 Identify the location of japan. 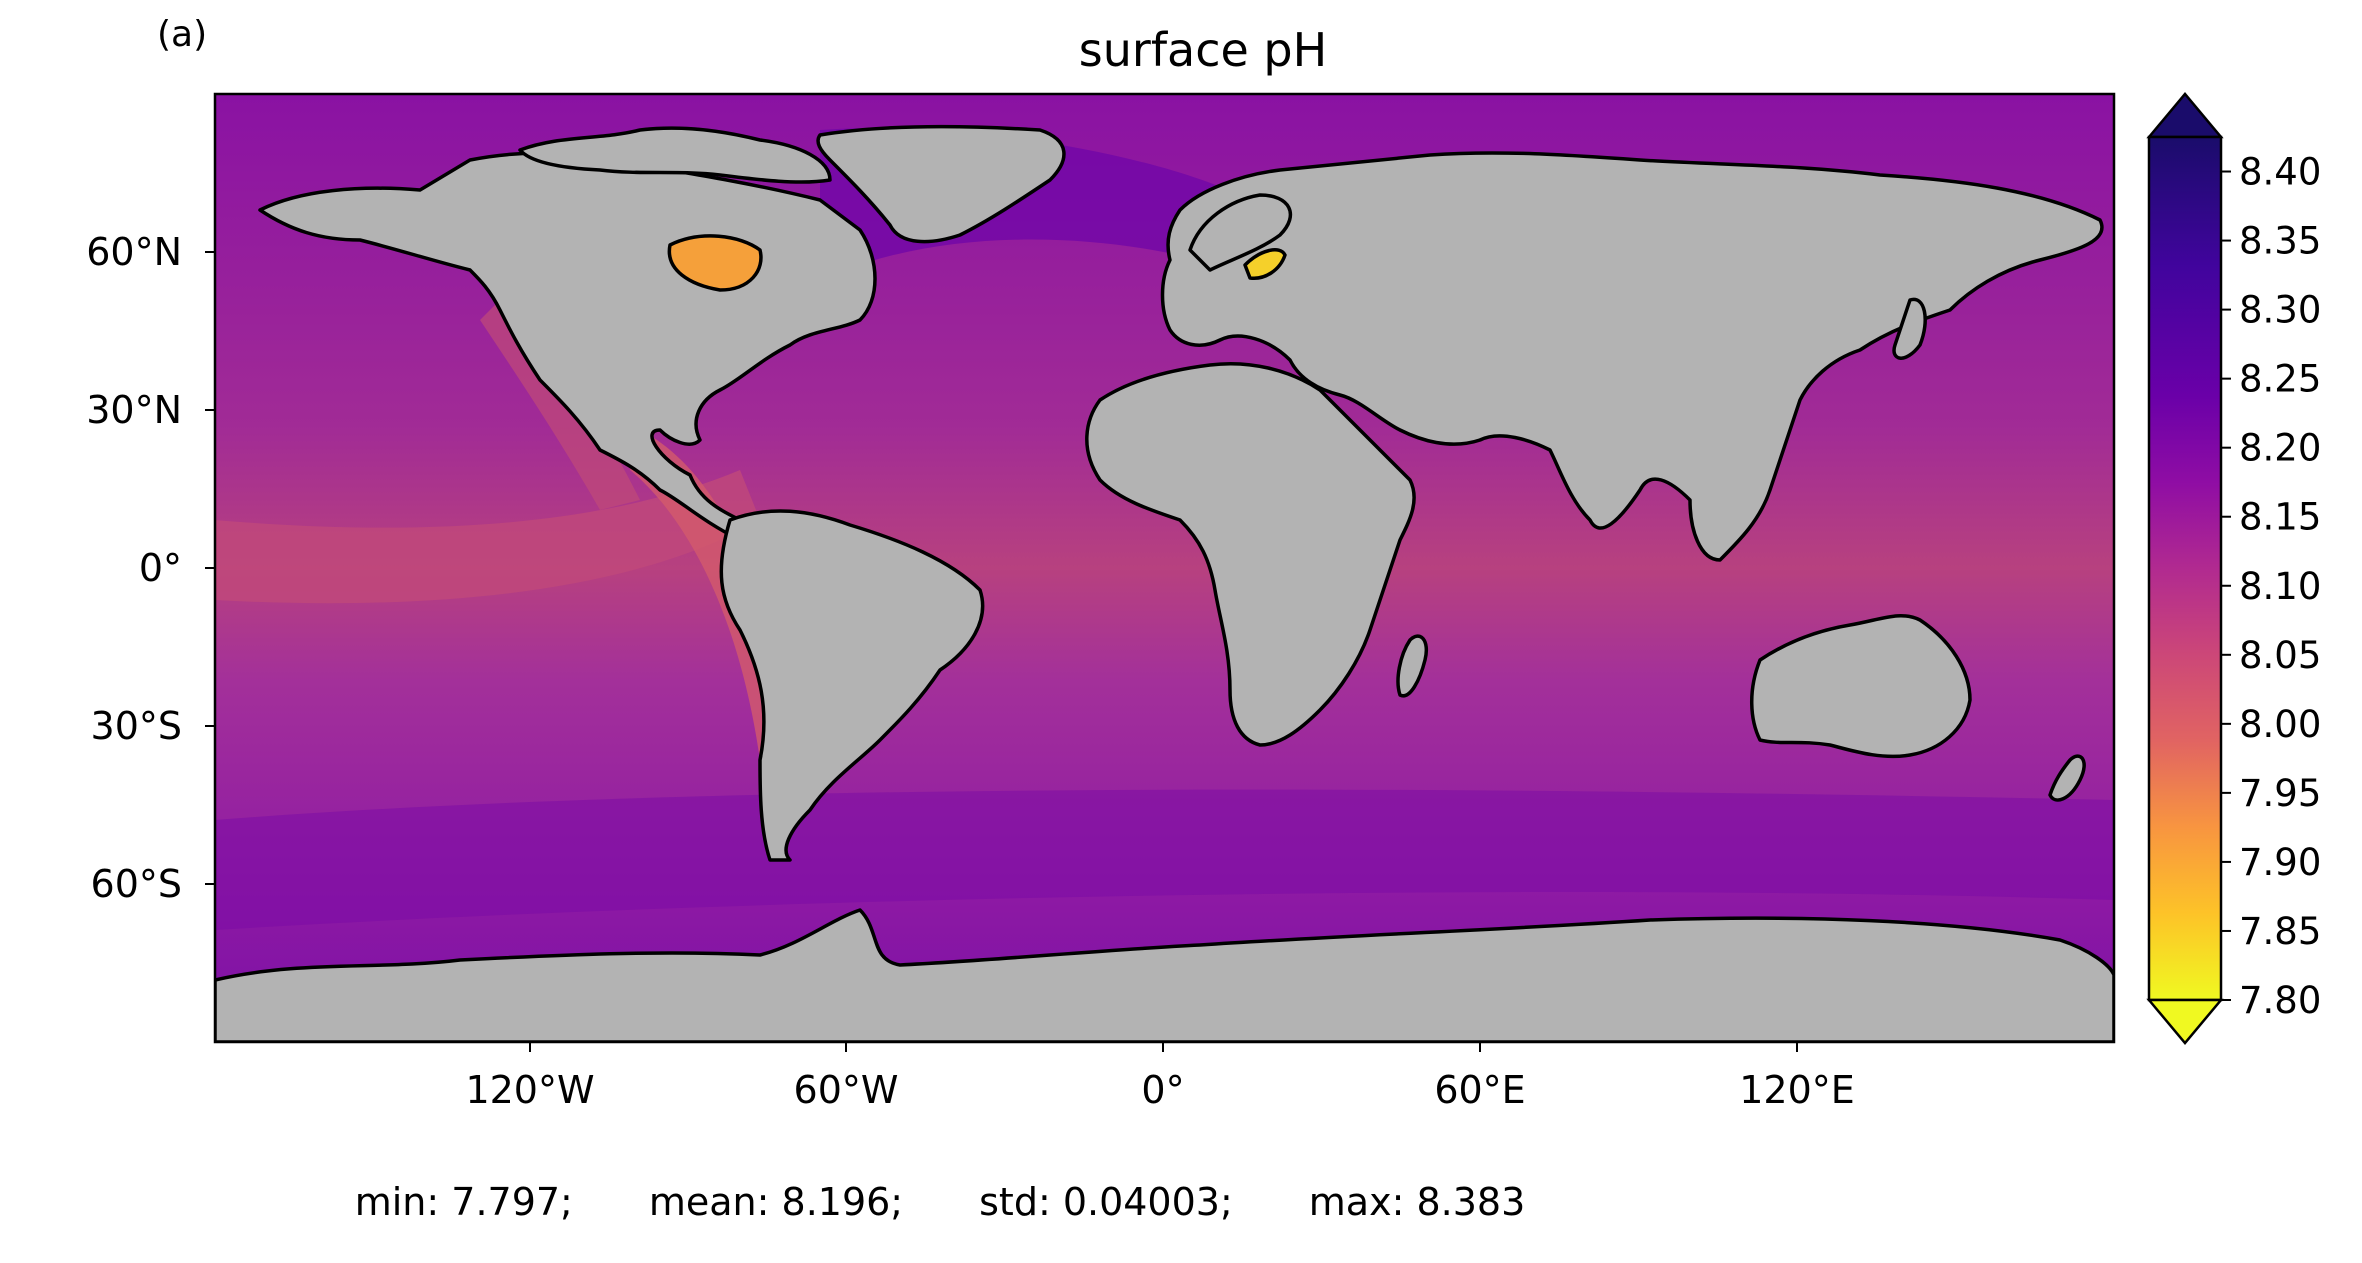
(1909, 328).